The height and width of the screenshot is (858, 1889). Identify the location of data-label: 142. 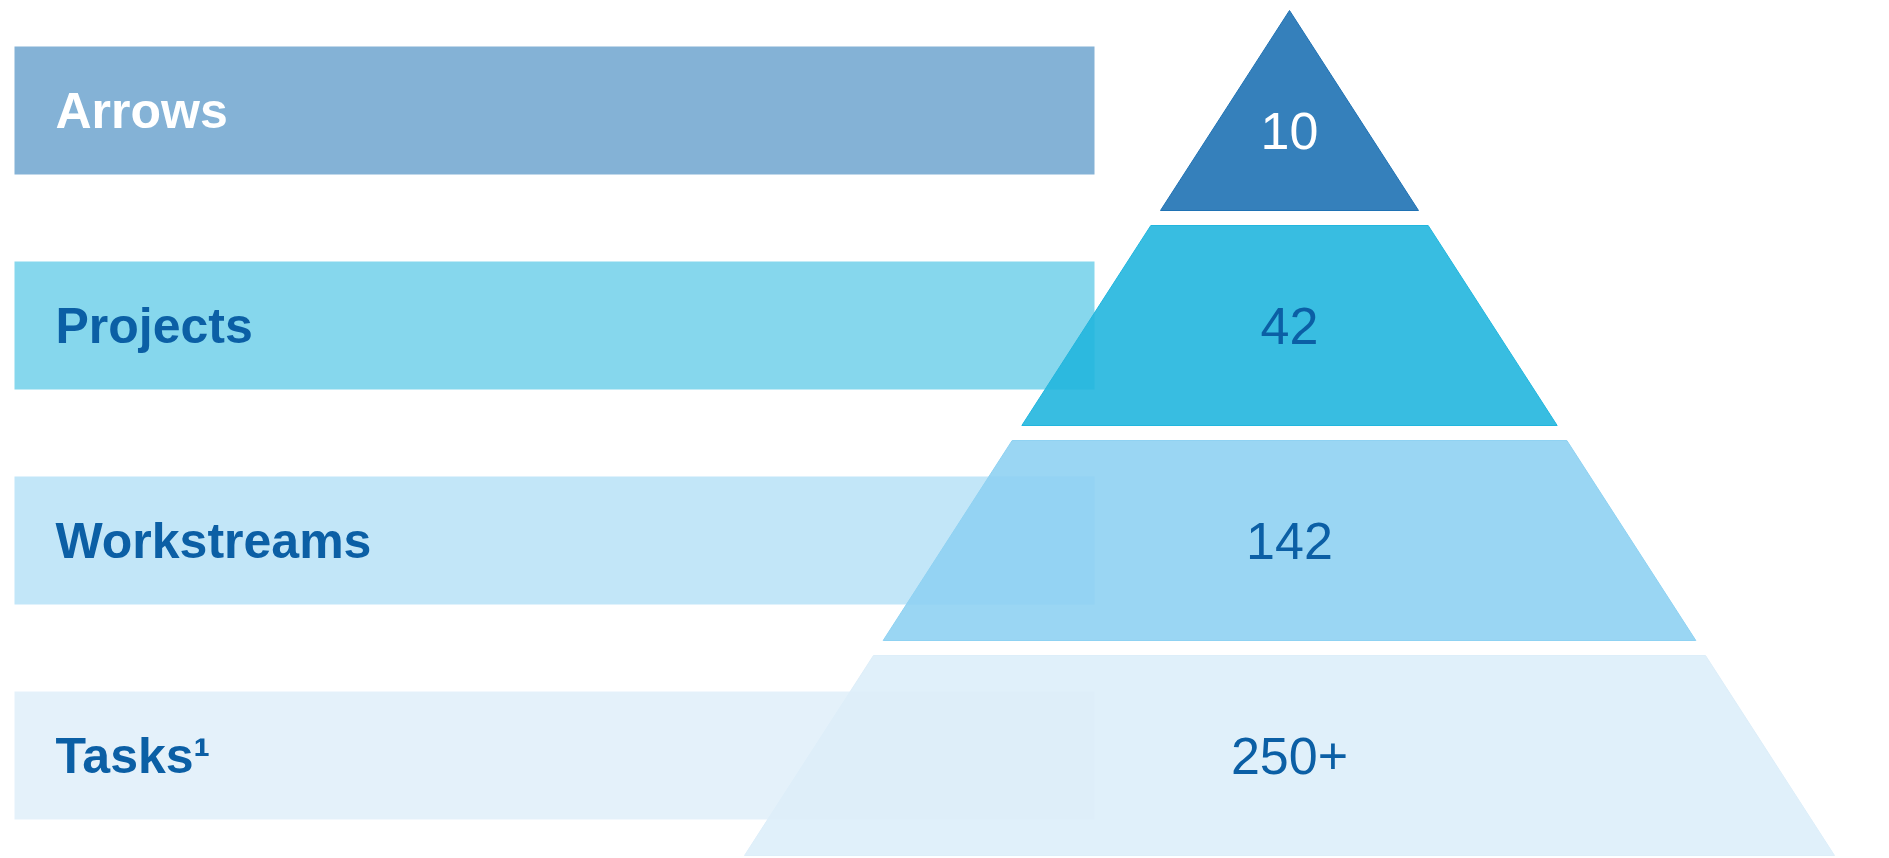
(1289, 540).